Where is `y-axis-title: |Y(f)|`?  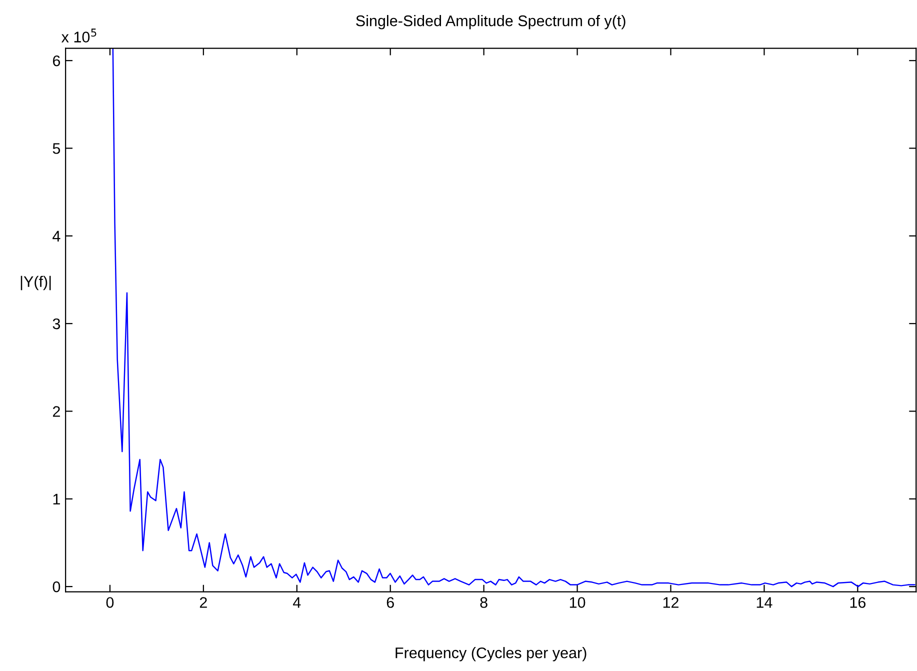 y-axis-title: |Y(f)| is located at coordinates (35, 283).